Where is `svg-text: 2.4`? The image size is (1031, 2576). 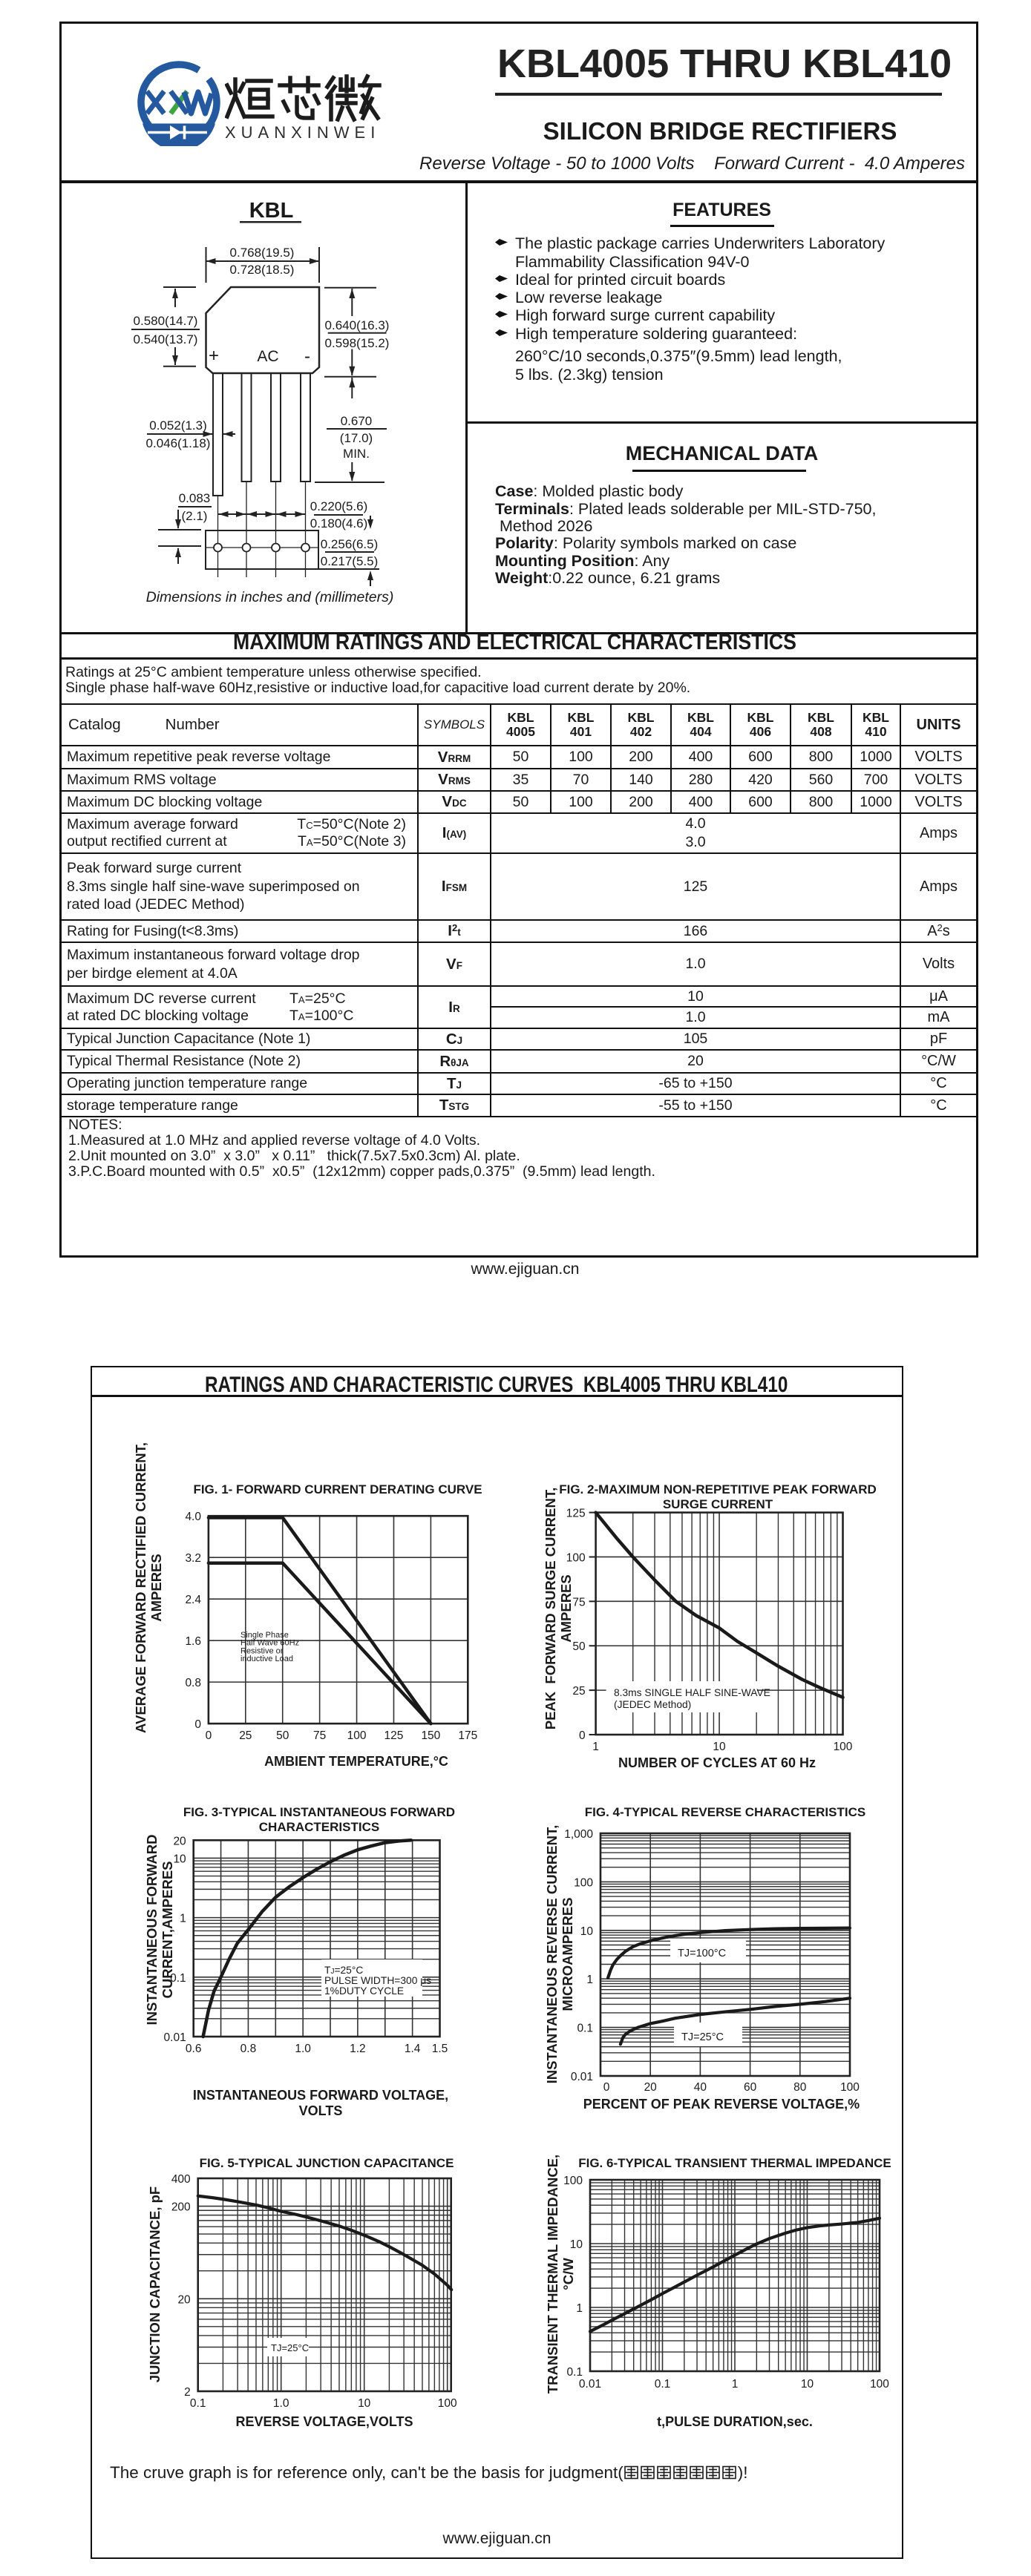
svg-text: 2.4 is located at coordinates (193, 1600).